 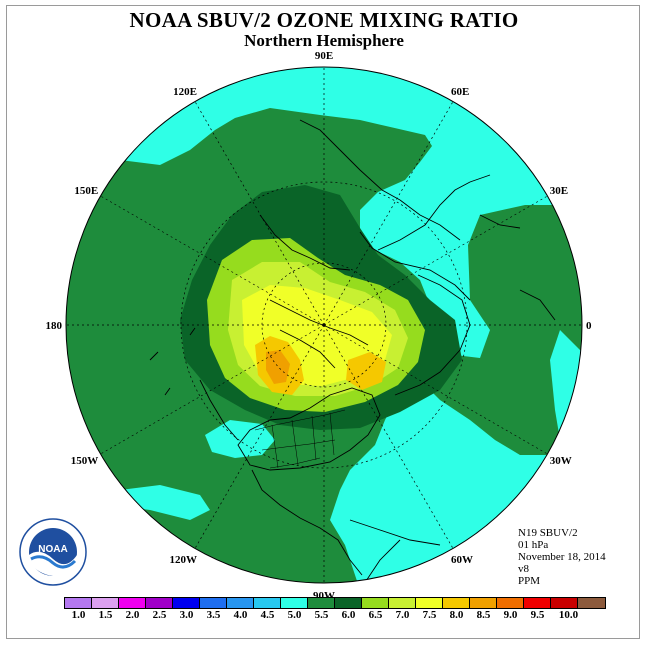 I want to click on map-title: NOAA SBUV/2 OZONE MIXING RATIO, so click(x=324, y=20).